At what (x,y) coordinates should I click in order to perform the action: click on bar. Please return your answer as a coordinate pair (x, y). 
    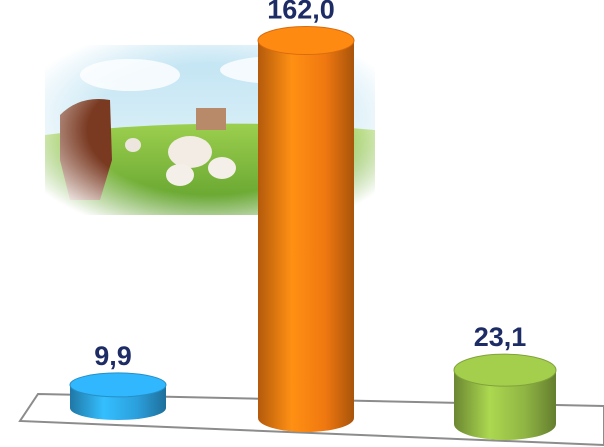
    Looking at the image, I should click on (306, 229).